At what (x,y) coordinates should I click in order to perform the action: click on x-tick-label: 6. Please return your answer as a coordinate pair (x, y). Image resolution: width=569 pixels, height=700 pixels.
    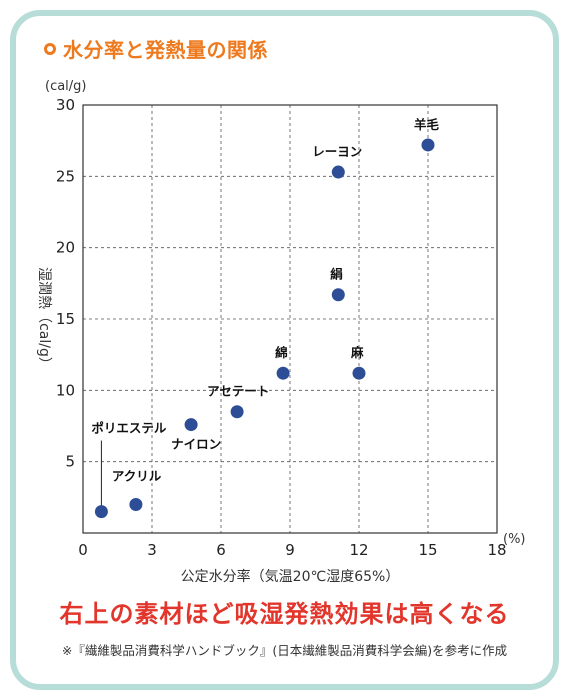
    Looking at the image, I should click on (221, 550).